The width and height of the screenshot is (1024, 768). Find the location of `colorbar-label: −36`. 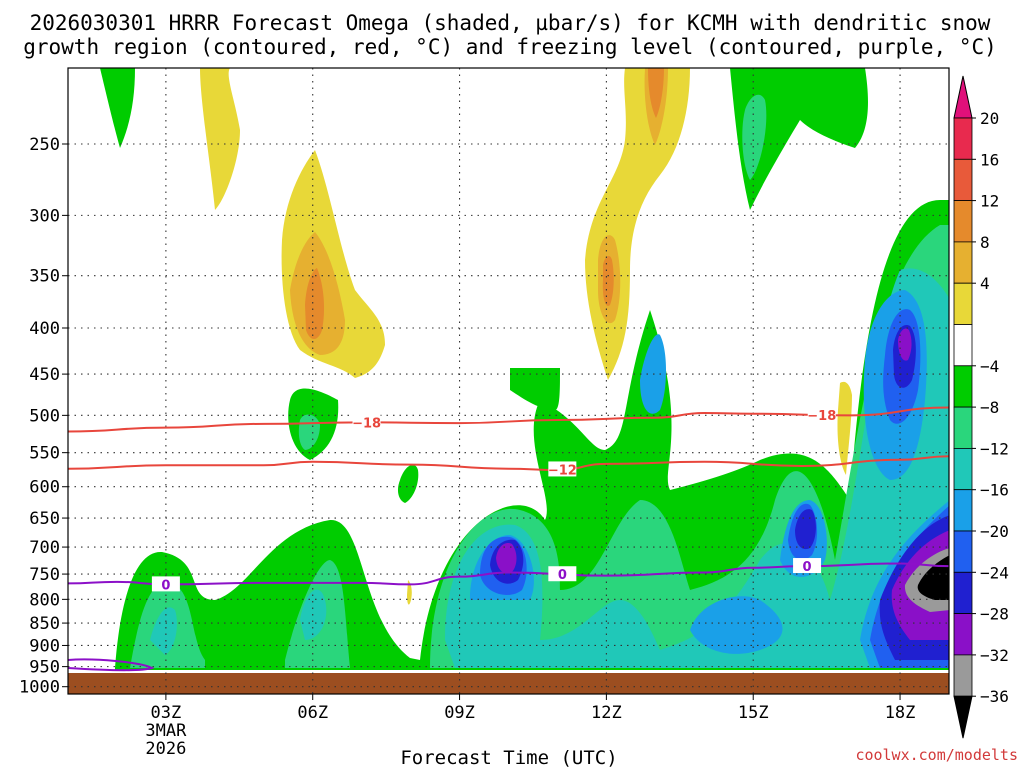

colorbar-label: −36 is located at coordinates (994, 696).